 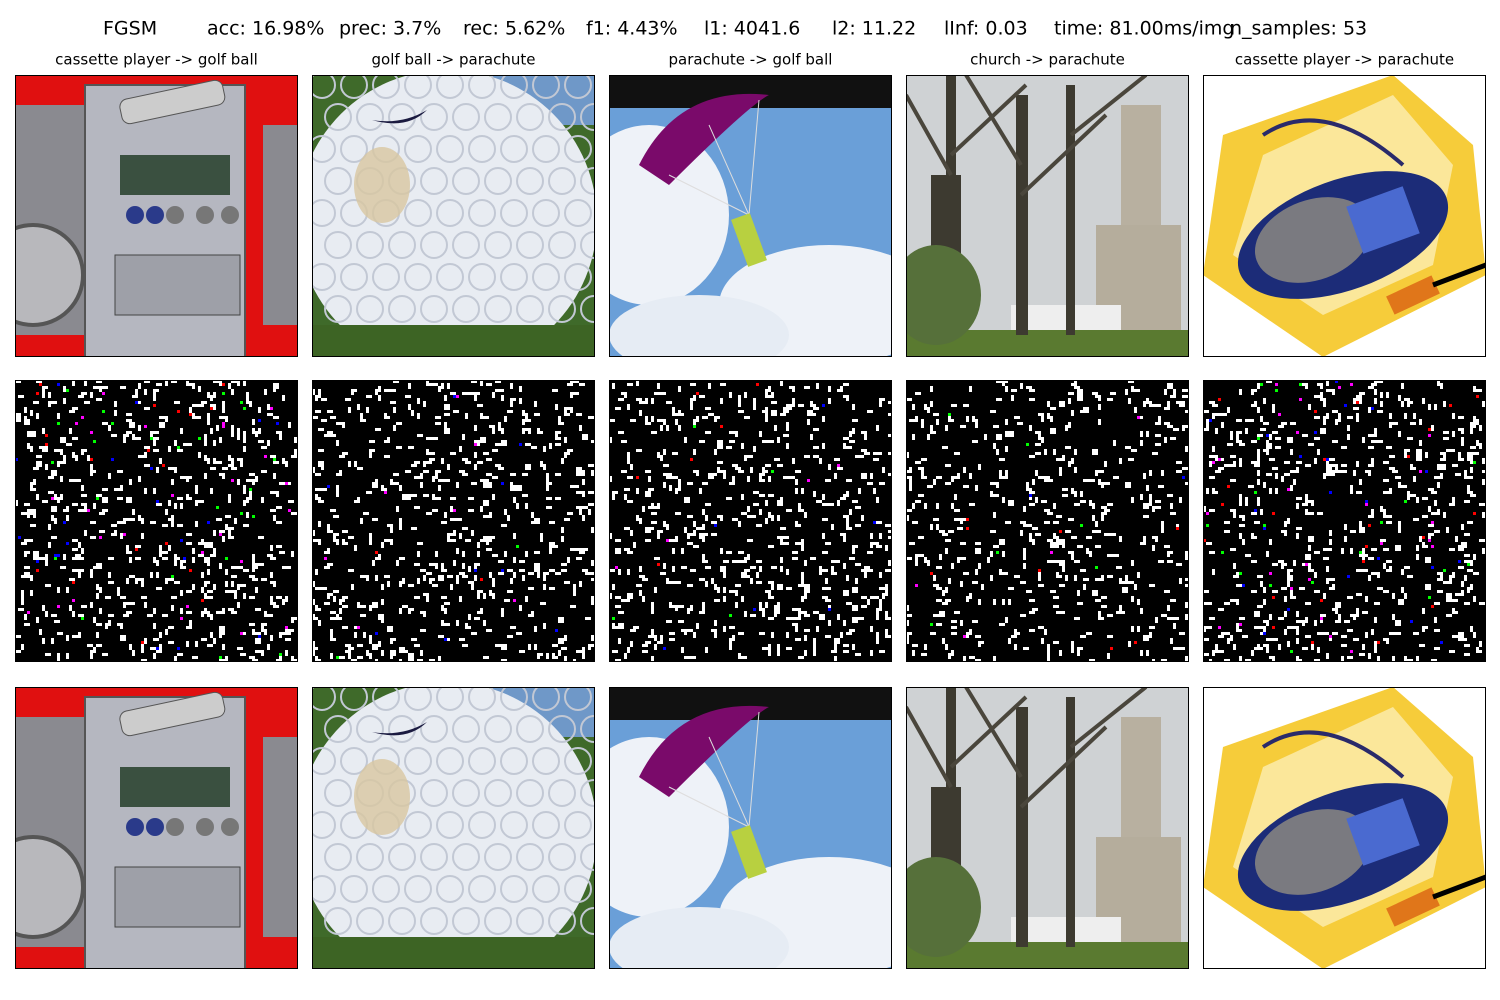 I want to click on knob, so click(x=230, y=827).